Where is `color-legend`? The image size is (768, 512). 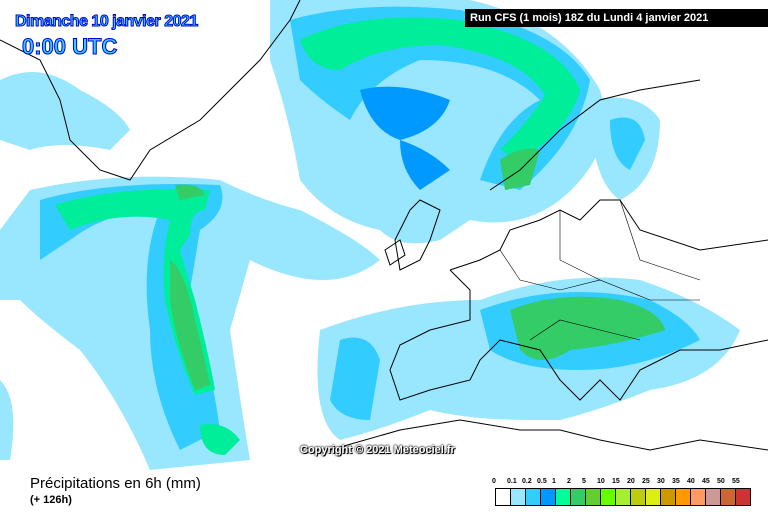 color-legend is located at coordinates (623, 497).